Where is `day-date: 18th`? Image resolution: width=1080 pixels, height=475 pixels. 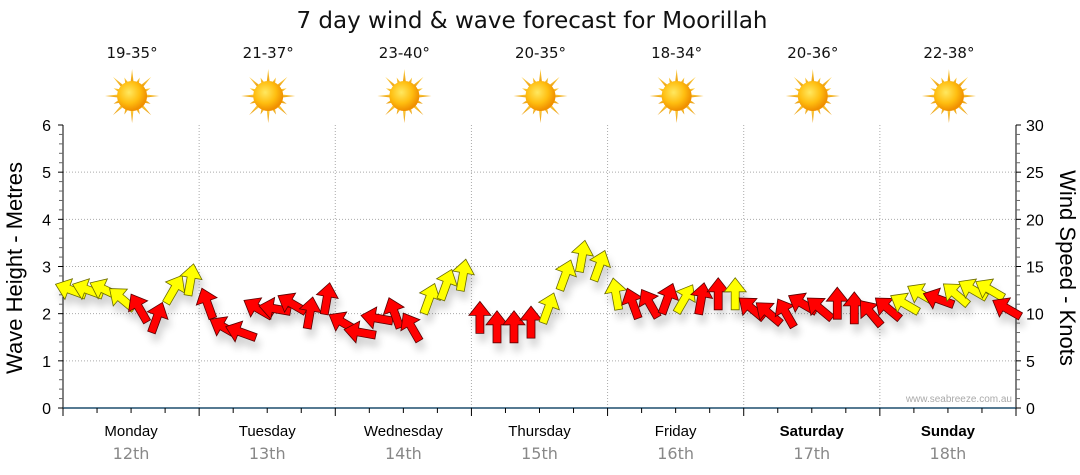
day-date: 18th is located at coordinates (948, 453).